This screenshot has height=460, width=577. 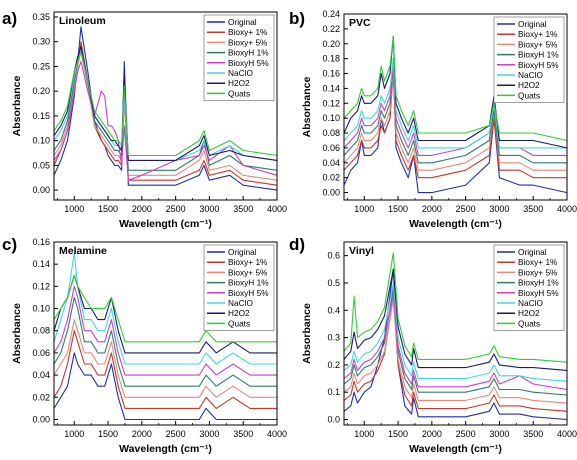 What do you see at coordinates (9, 18) in the screenshot?
I see `panel-label: a)` at bounding box center [9, 18].